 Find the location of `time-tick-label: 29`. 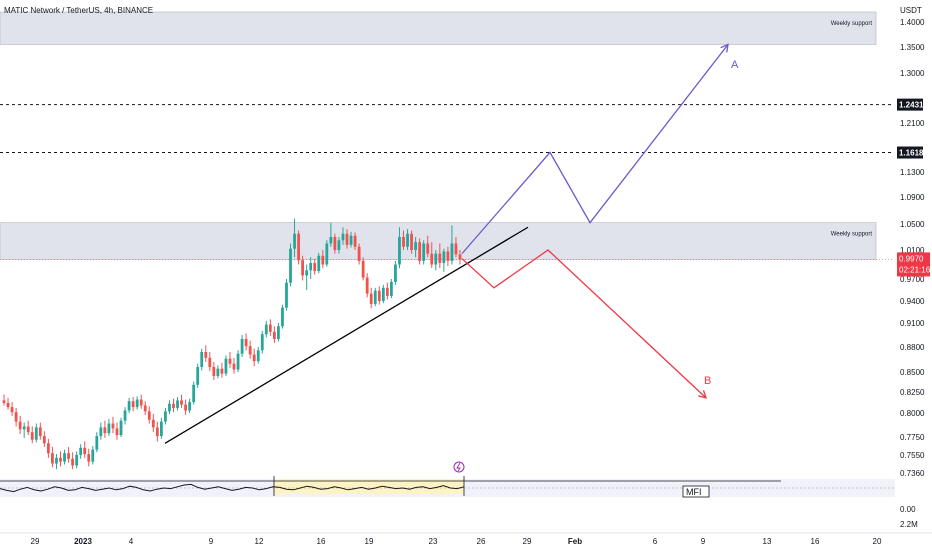

time-tick-label: 29 is located at coordinates (35, 541).